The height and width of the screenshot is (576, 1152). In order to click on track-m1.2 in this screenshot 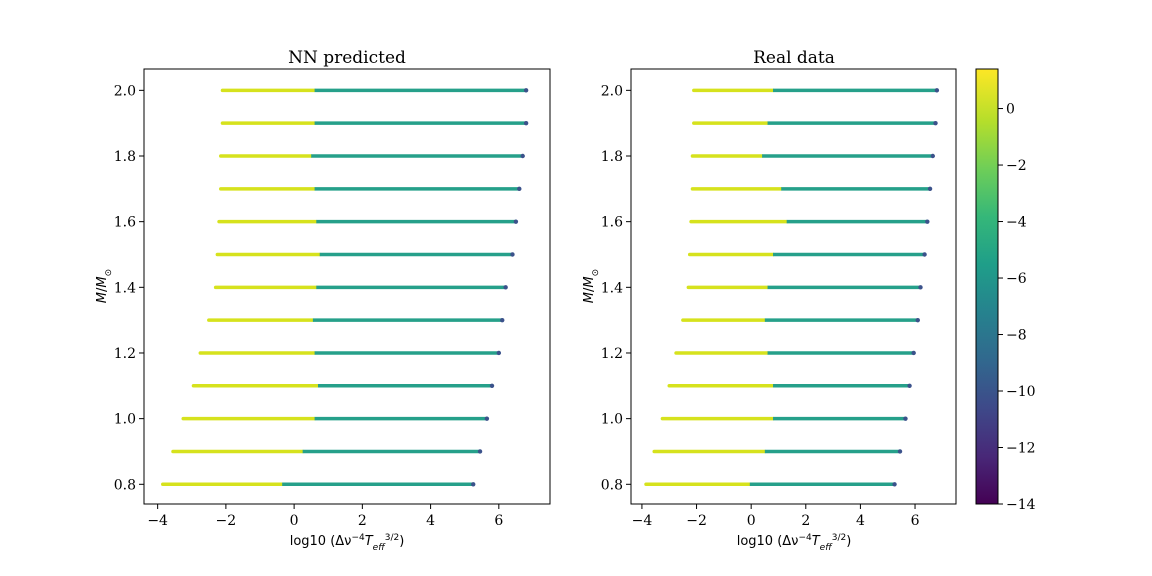, I will do `click(795, 353)`.